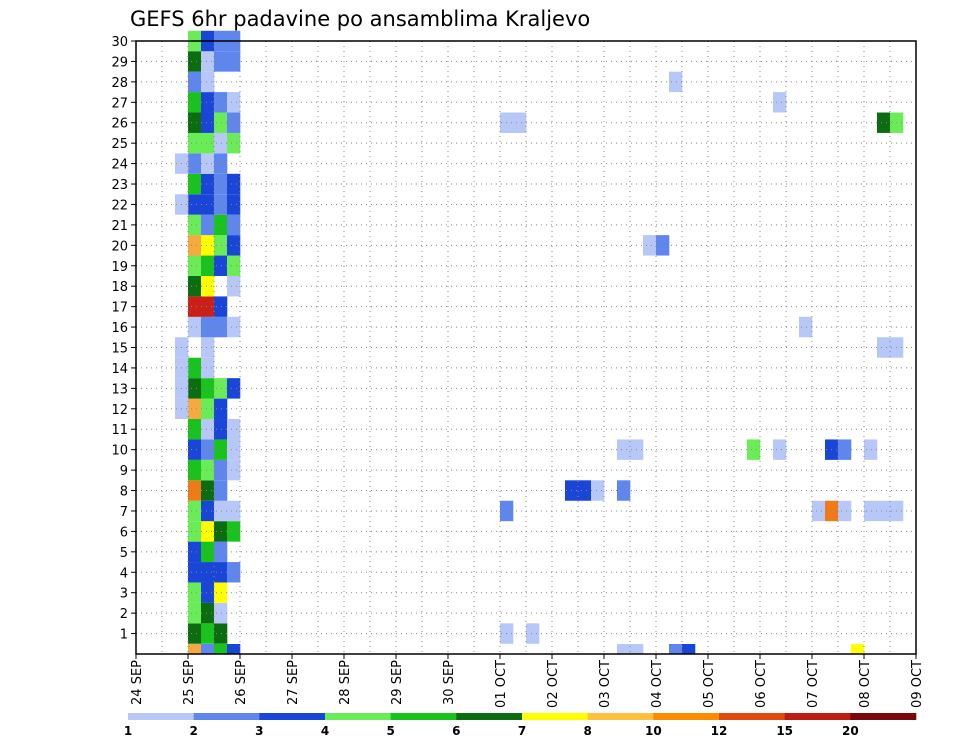  What do you see at coordinates (449, 682) in the screenshot?
I see `x-tick-label-6: 30 SEP` at bounding box center [449, 682].